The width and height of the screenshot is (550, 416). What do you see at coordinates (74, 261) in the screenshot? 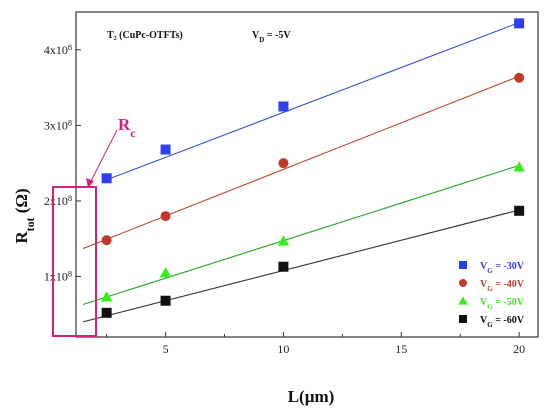
I see `rc-highlight-box` at bounding box center [74, 261].